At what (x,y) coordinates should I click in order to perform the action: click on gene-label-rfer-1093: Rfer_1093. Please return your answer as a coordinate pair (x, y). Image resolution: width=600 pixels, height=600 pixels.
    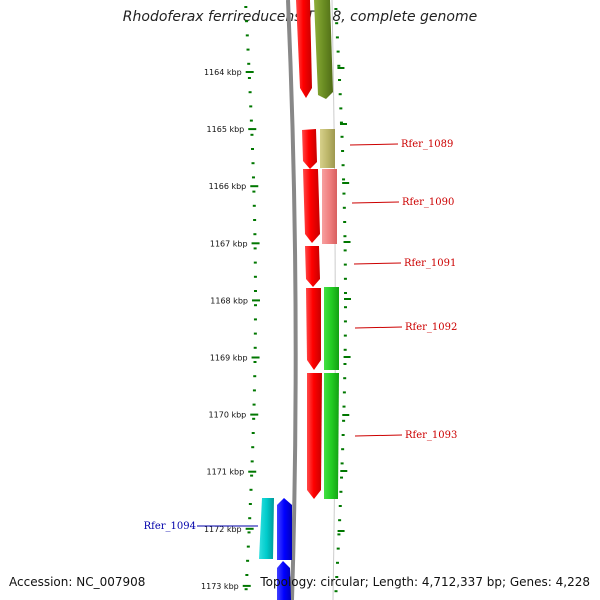
    Looking at the image, I should click on (431, 435).